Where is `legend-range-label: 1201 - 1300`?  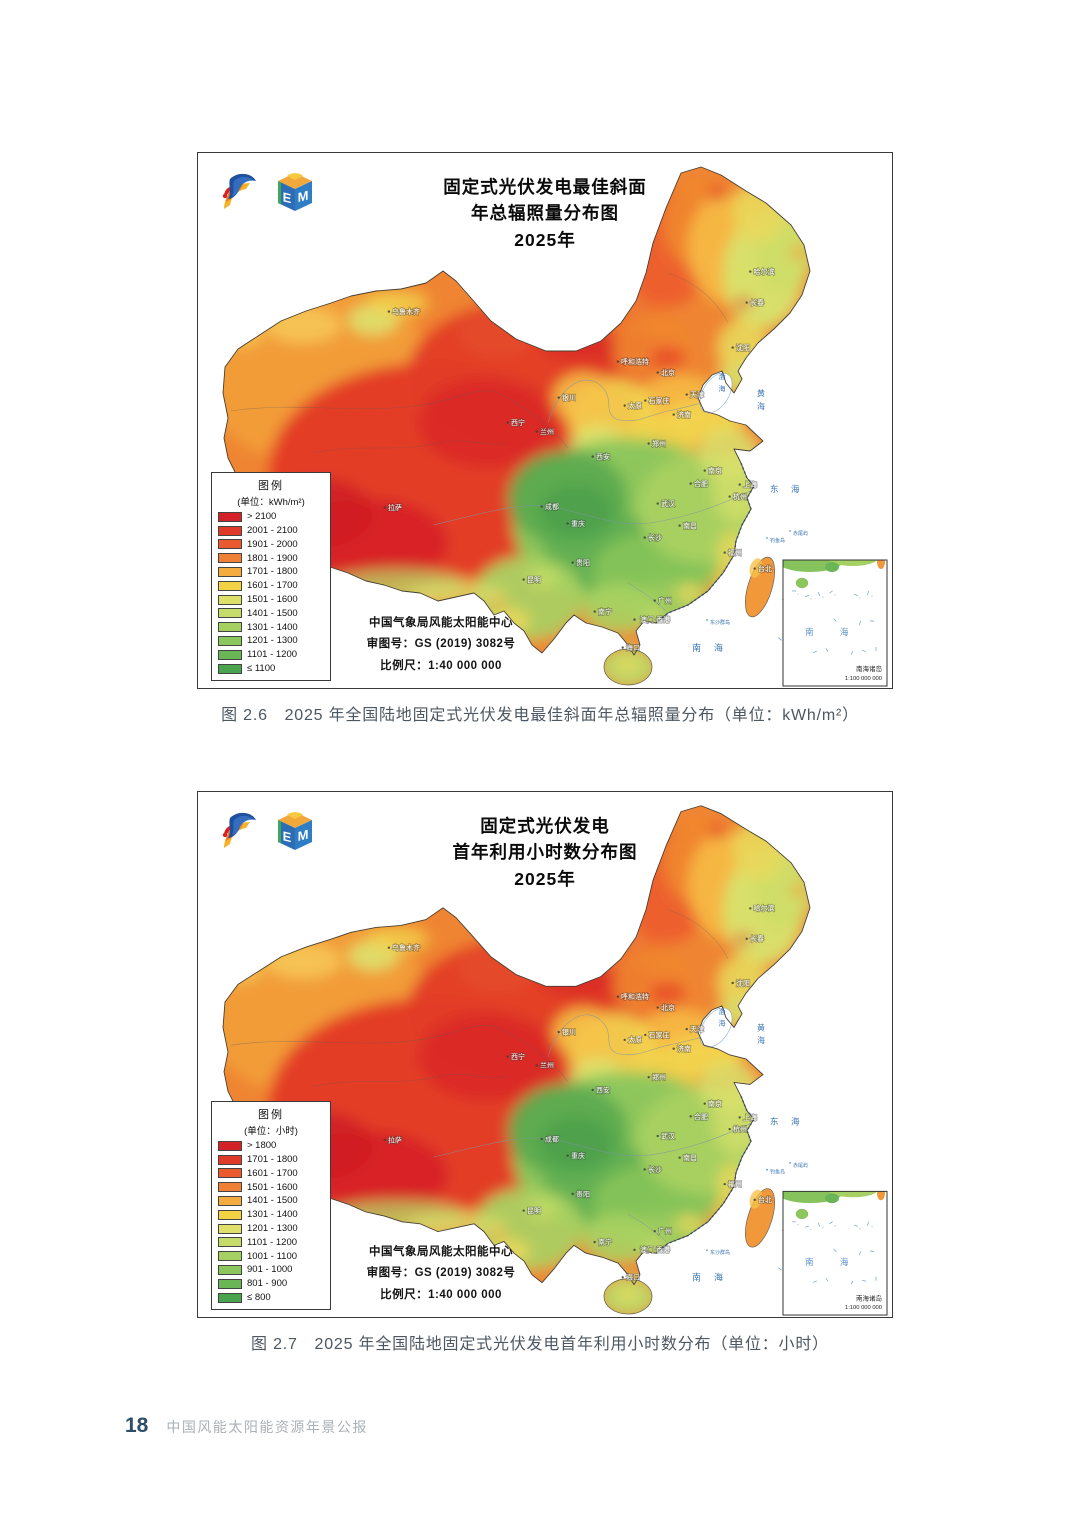
legend-range-label: 1201 - 1300 is located at coordinates (272, 641).